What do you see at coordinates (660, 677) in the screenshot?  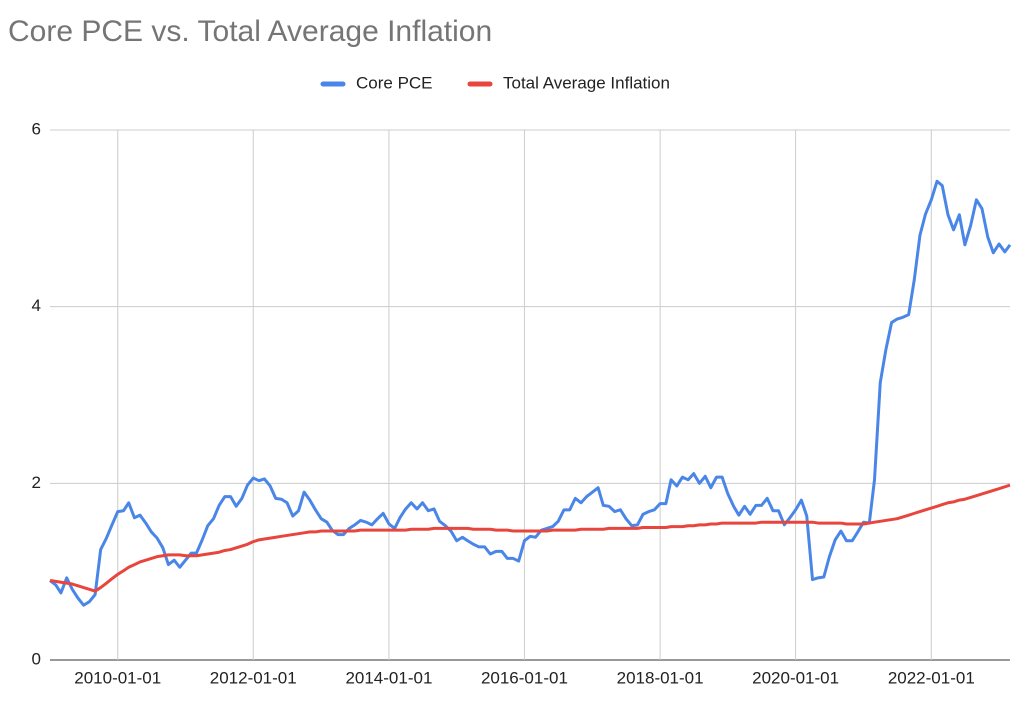 I see `x-tick-label: 2018-01-01` at bounding box center [660, 677].